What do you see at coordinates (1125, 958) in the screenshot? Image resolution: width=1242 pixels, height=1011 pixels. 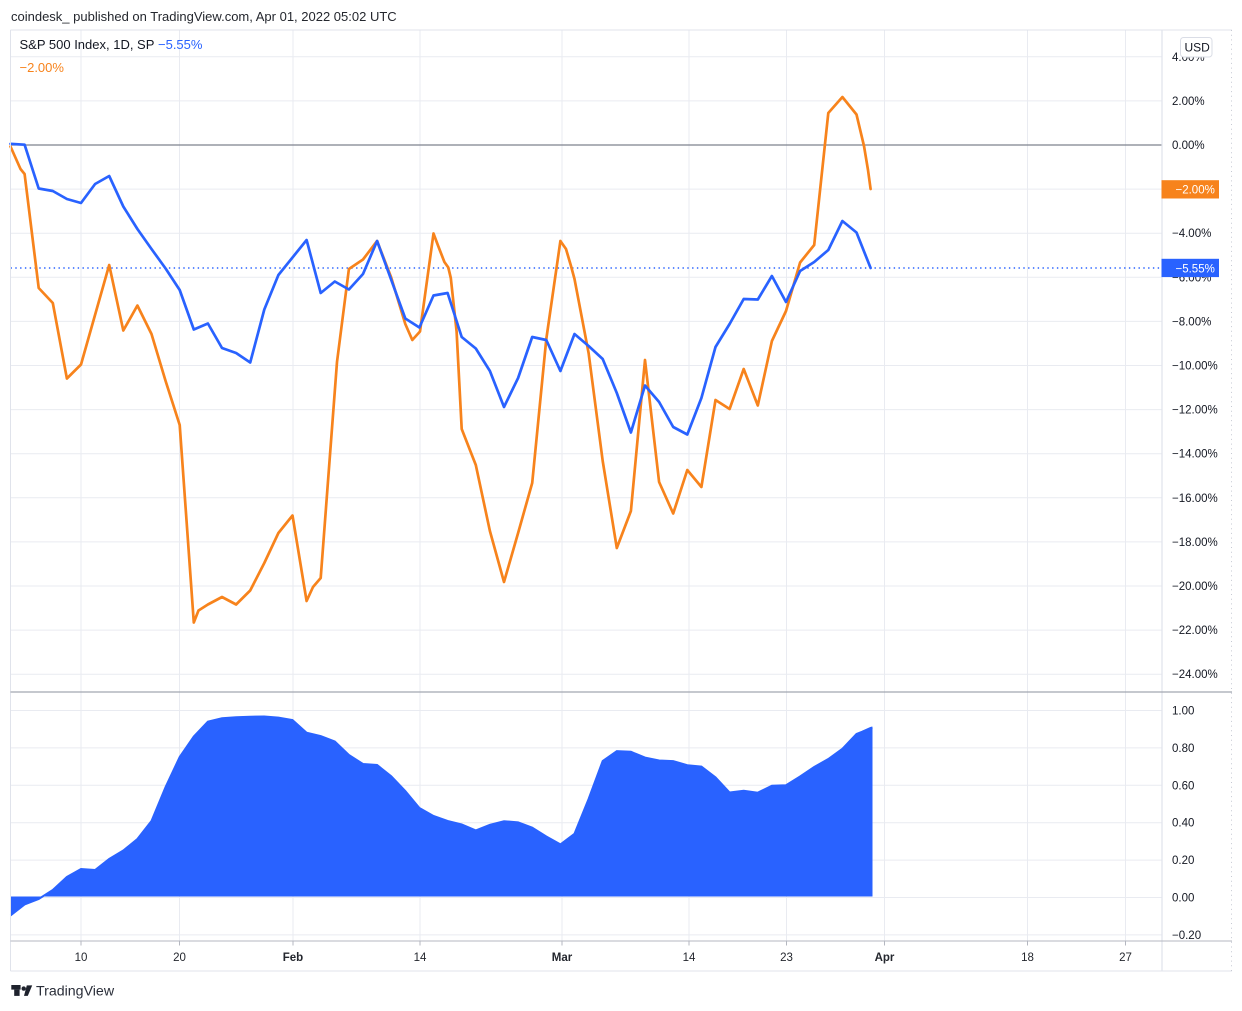 I see `svg-text: 27` at bounding box center [1125, 958].